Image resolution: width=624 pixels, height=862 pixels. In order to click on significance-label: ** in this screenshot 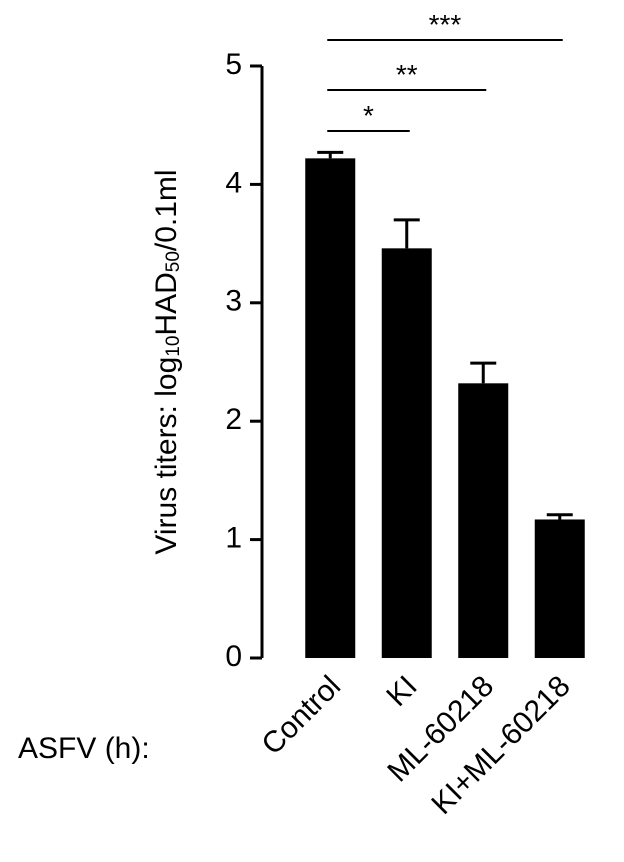, I will do `click(407, 74)`.